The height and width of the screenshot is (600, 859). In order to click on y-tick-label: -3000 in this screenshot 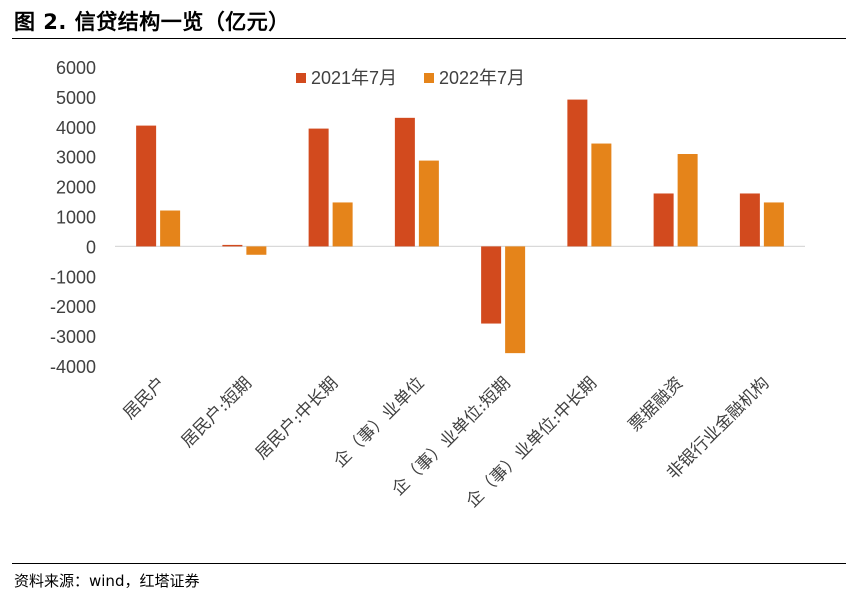, I will do `click(73, 337)`.